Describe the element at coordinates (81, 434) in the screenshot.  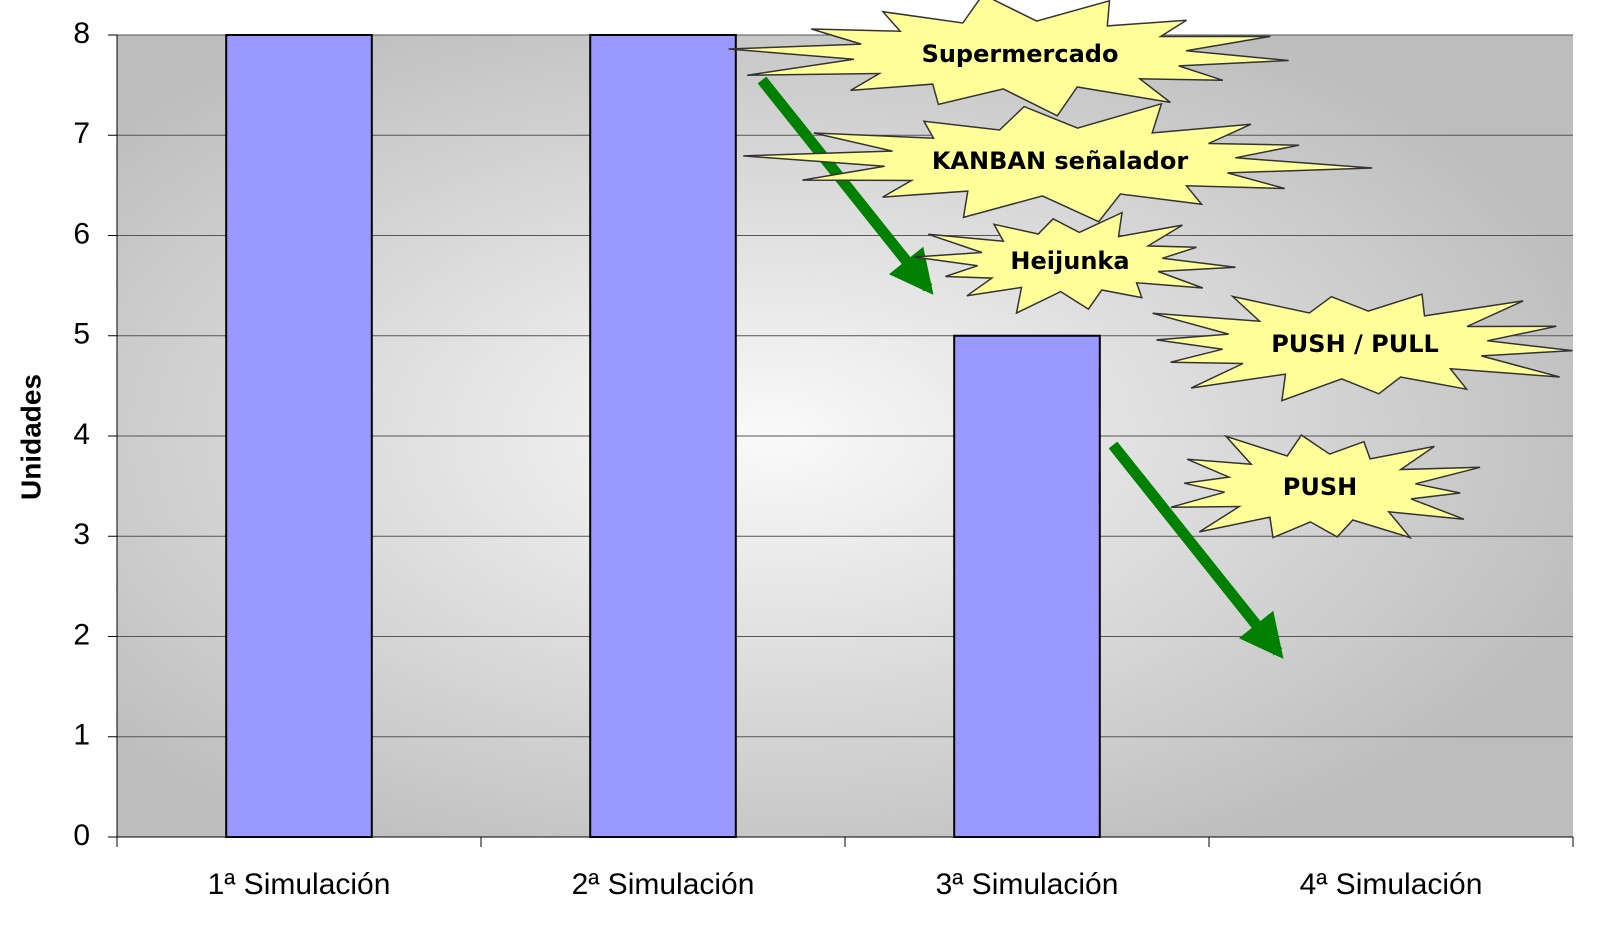
I see `y-tick-label: 4` at that location.